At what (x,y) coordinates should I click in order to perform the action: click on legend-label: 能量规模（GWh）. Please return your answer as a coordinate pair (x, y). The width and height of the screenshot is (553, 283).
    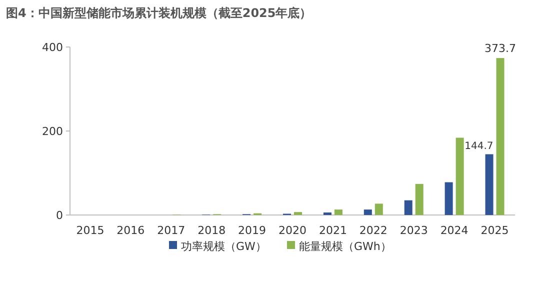
    Looking at the image, I should click on (345, 246).